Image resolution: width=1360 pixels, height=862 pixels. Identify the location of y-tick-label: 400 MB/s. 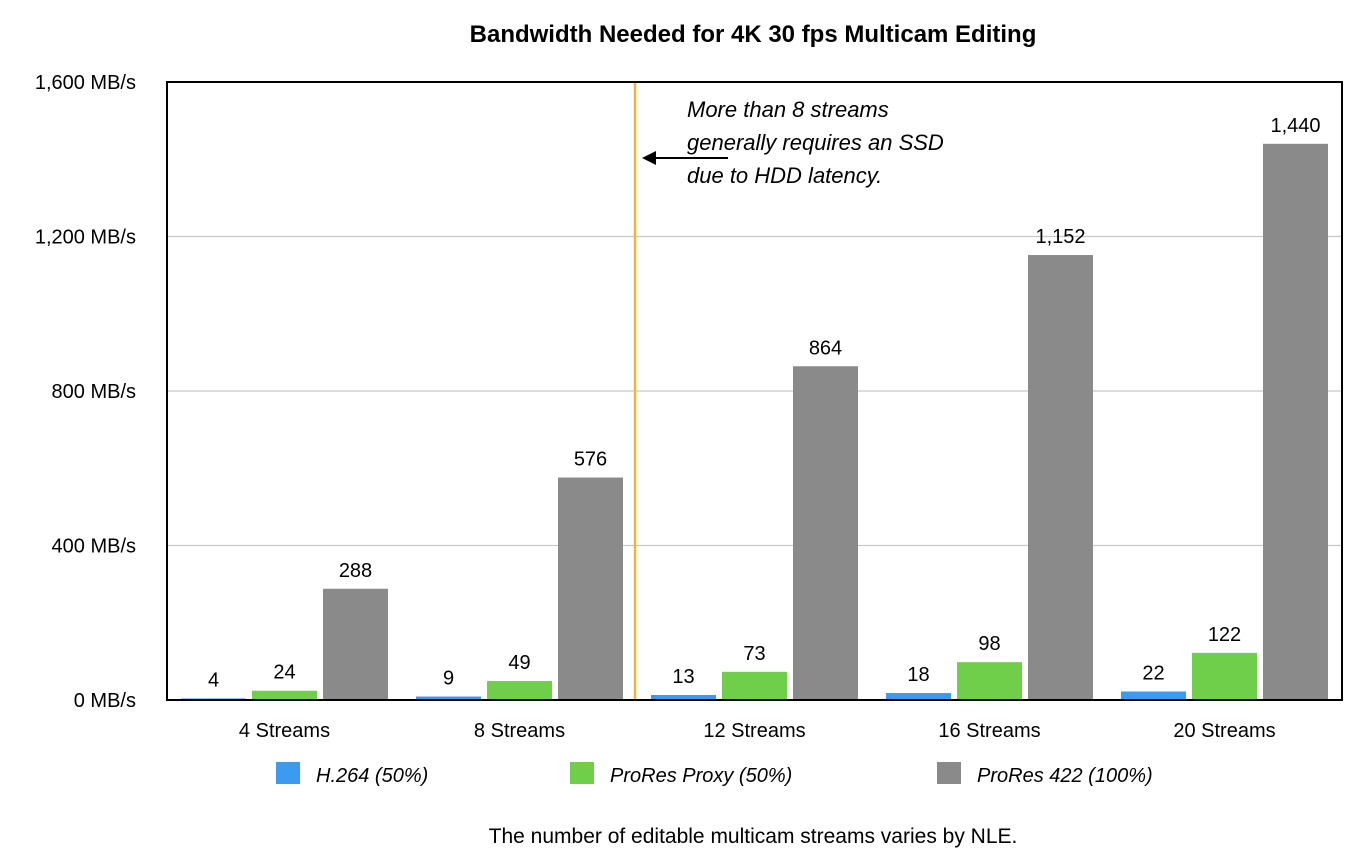
(94, 547).